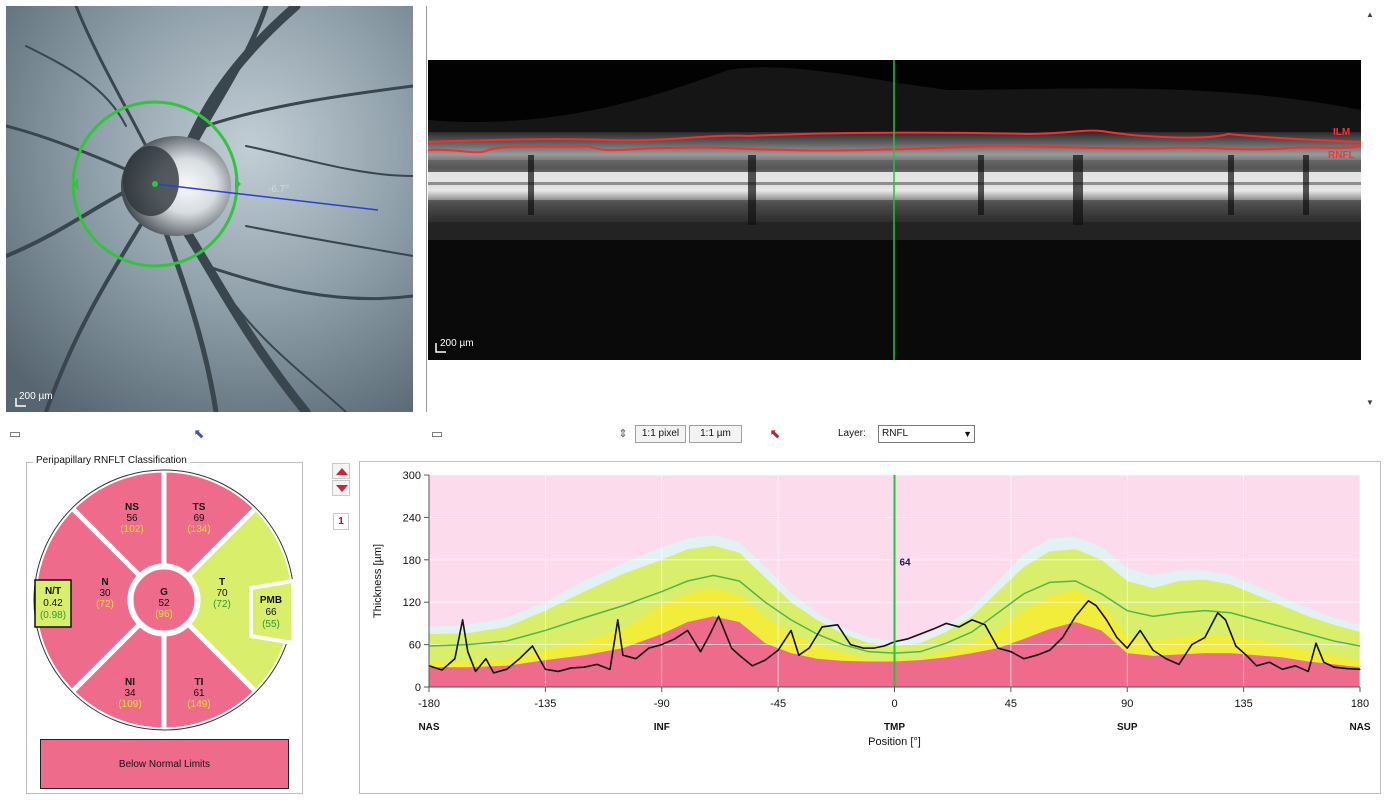 The height and width of the screenshot is (800, 1385). What do you see at coordinates (15, 433) in the screenshot?
I see `copy-icon: ▭` at bounding box center [15, 433].